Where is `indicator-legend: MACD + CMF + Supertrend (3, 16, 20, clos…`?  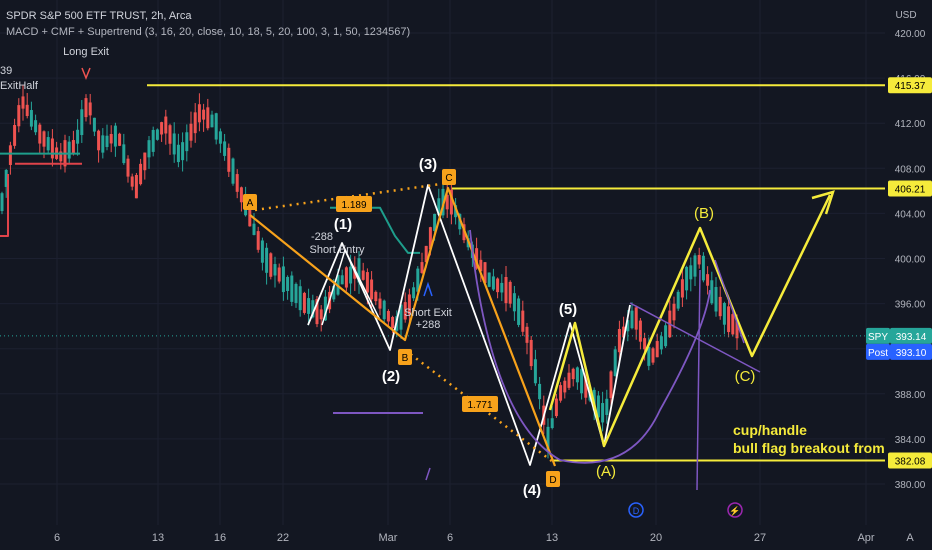 indicator-legend: MACD + CMF + Supertrend (3, 16, 20, clos… is located at coordinates (208, 32).